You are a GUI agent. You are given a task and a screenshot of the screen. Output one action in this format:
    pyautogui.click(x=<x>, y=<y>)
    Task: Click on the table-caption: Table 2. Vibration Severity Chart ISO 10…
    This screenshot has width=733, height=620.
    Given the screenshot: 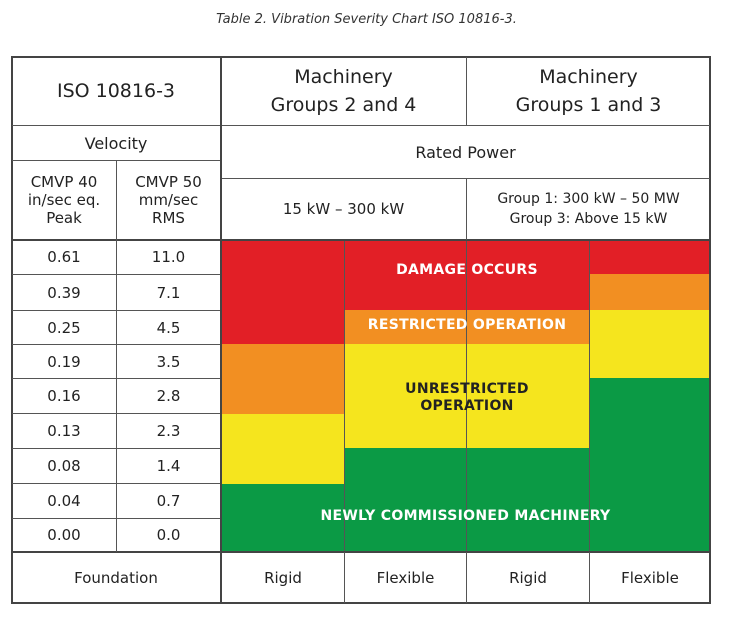 What is the action you would take?
    pyautogui.click(x=366, y=19)
    